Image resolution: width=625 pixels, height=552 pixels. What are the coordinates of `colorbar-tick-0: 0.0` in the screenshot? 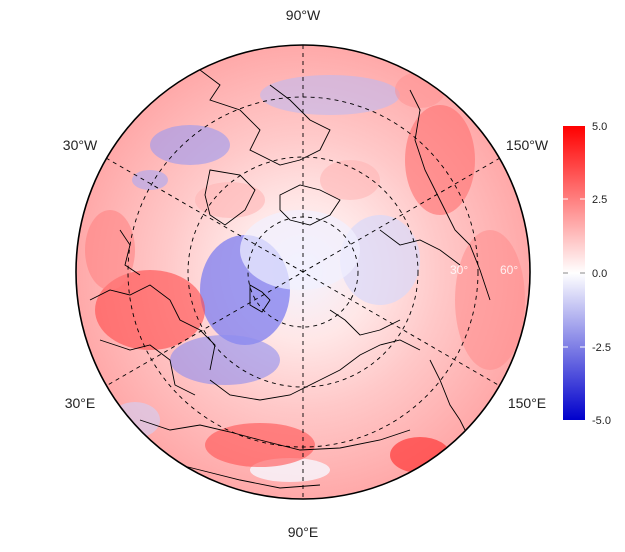 It's located at (599, 274).